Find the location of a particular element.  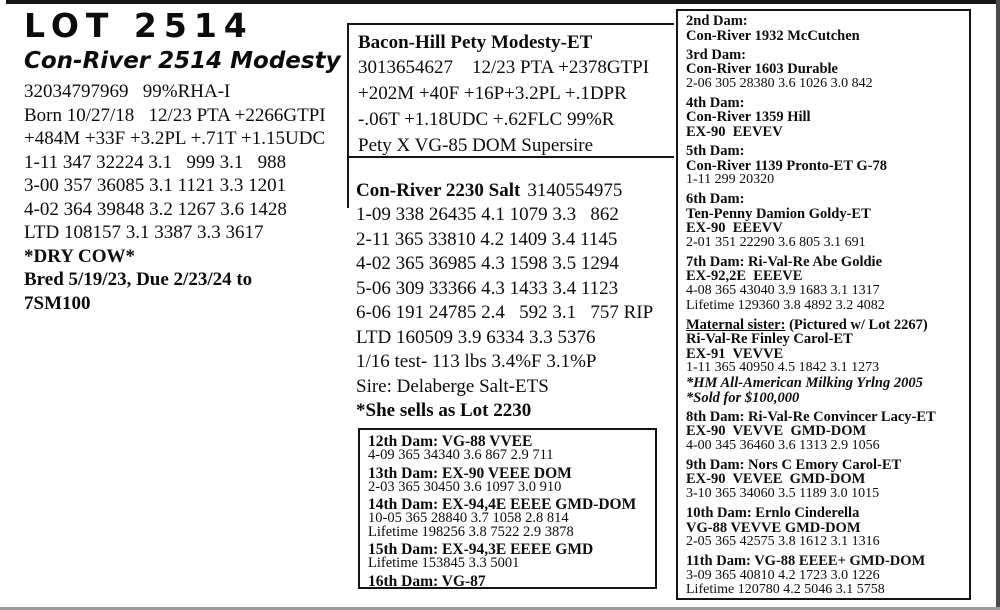

dam-entry-record: 1-11 299 20320 is located at coordinates (730, 180).